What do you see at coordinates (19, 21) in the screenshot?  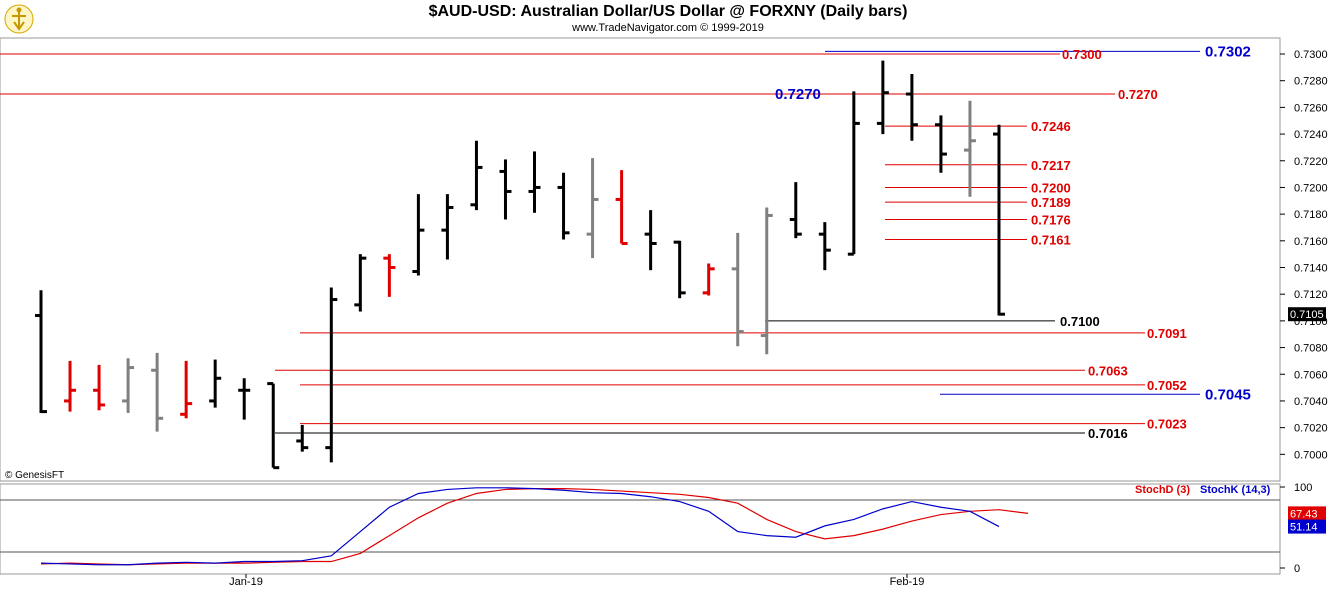 I see `tradenavigator-logo-icon` at bounding box center [19, 21].